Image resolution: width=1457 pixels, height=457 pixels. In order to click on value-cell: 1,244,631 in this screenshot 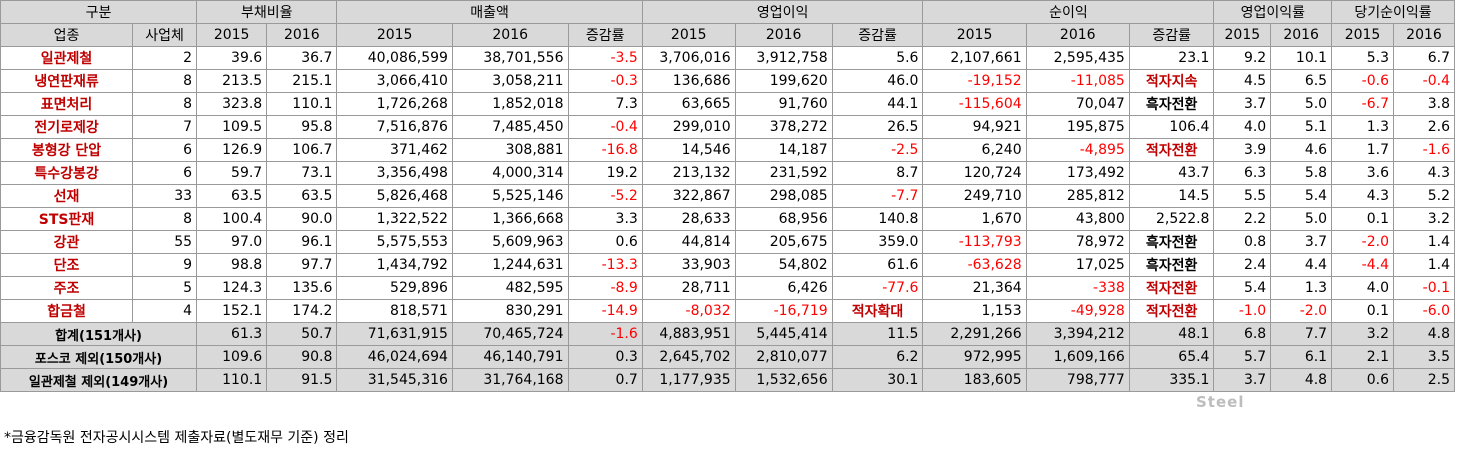, I will do `click(510, 265)`.